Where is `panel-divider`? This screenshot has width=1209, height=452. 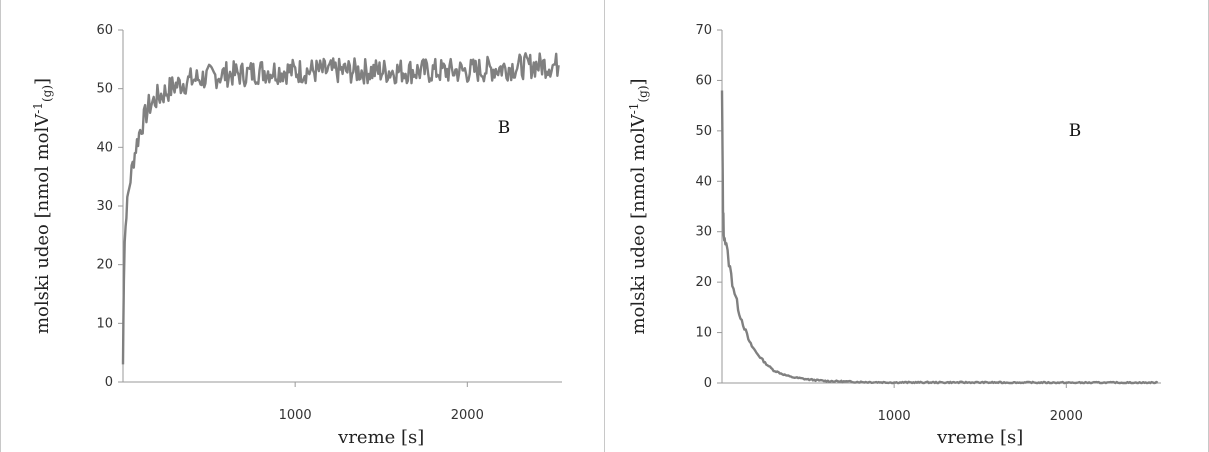
panel-divider is located at coordinates (604, 226).